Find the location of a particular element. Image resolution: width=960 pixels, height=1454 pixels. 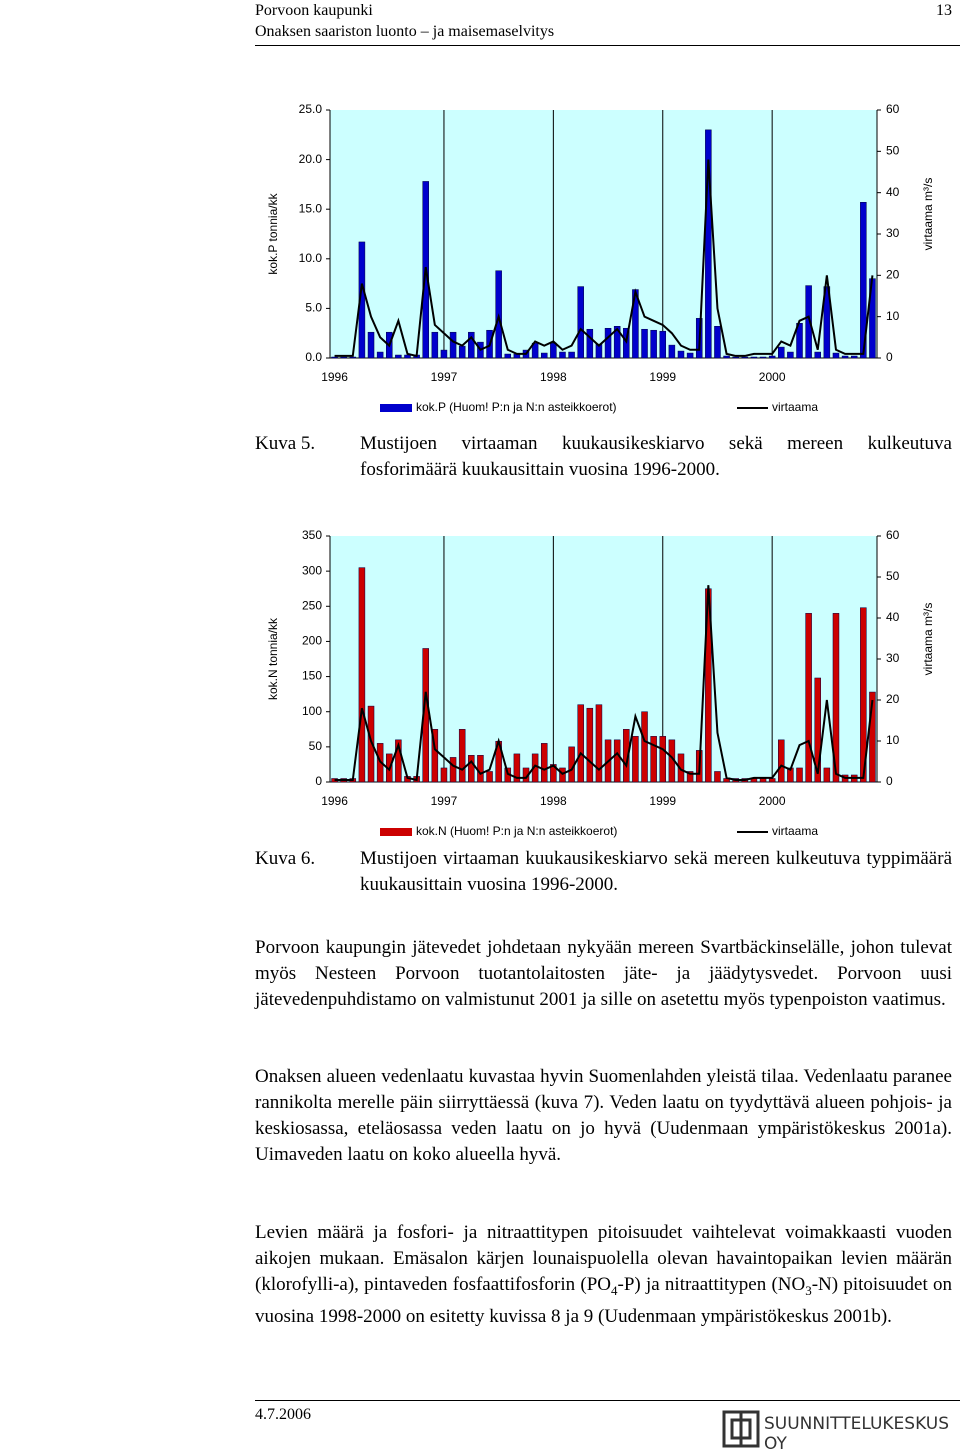

y-tick-label: 5.0 is located at coordinates (313, 308).